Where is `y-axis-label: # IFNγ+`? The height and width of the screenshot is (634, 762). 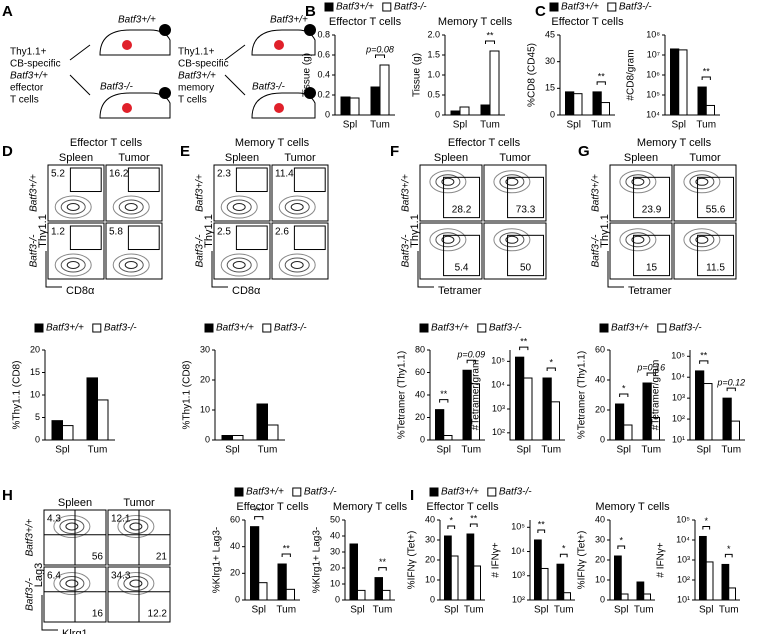
y-axis-label: # IFNγ+ is located at coordinates (496, 559).